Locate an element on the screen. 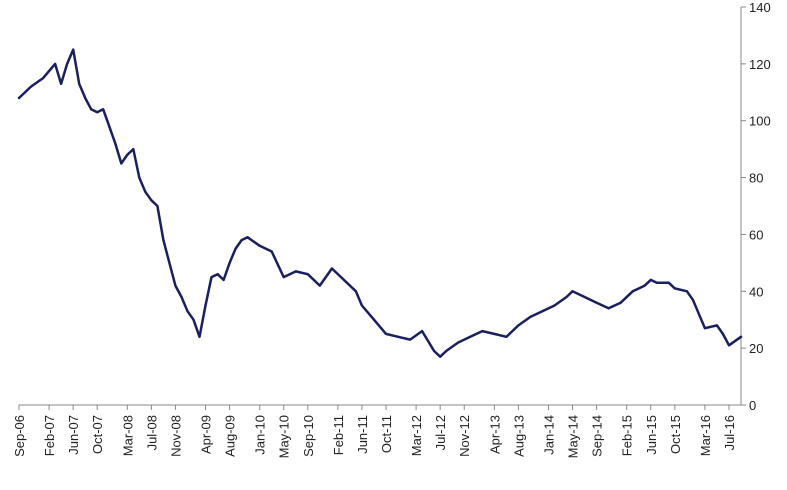 The image size is (787, 490). x-tick-label: Jun-15 is located at coordinates (651, 435).